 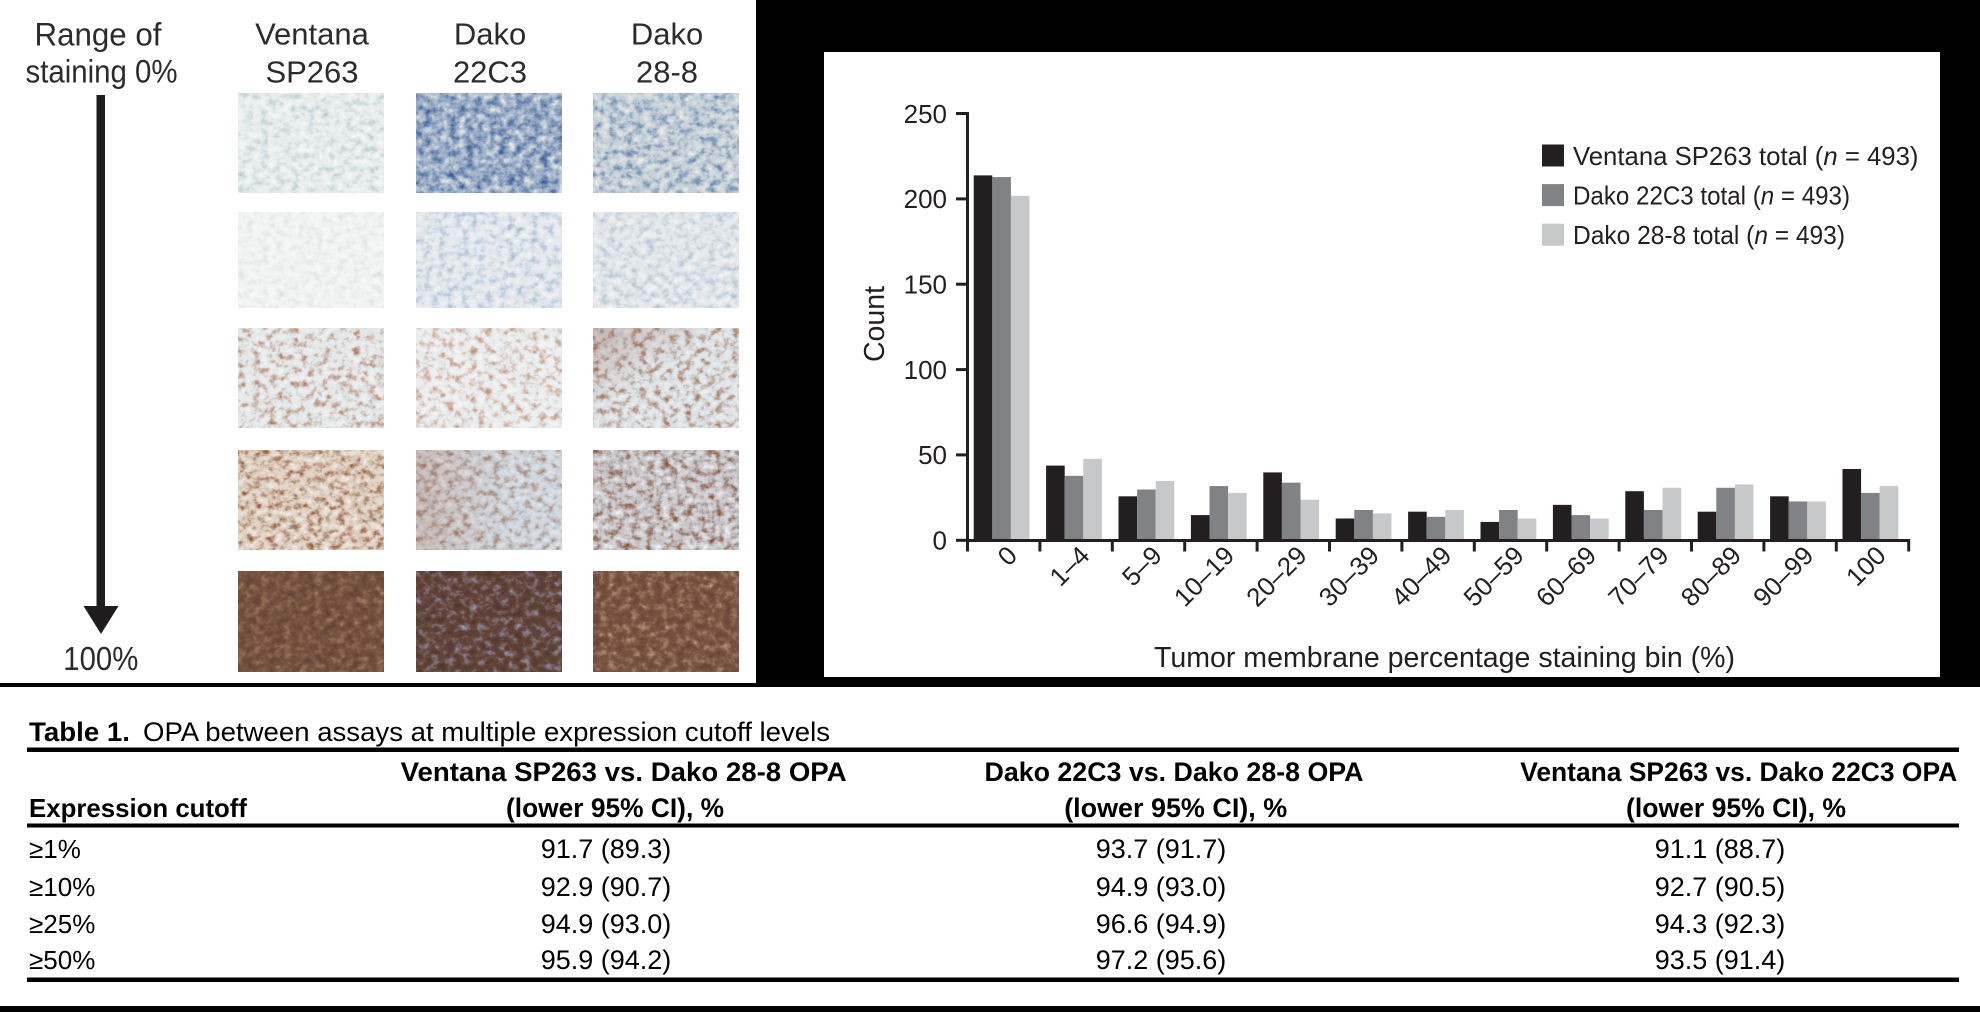 I want to click on svg-text: ≥25%, so click(x=62, y=924).